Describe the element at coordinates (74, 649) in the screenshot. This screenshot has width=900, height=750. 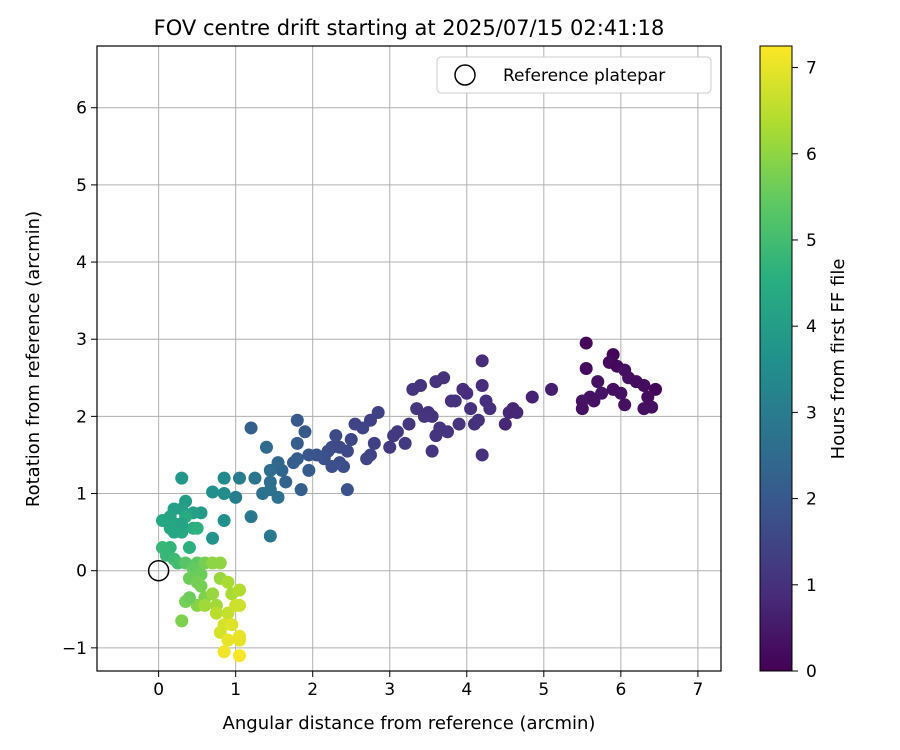
I see `y-tick-label: −1` at that location.